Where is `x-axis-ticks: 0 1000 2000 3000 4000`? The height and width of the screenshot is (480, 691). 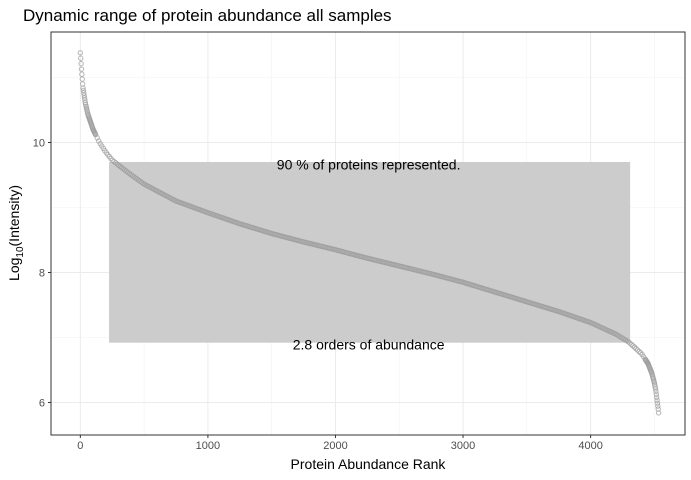 x-axis-ticks: 0 1000 2000 3000 4000 is located at coordinates (340, 443).